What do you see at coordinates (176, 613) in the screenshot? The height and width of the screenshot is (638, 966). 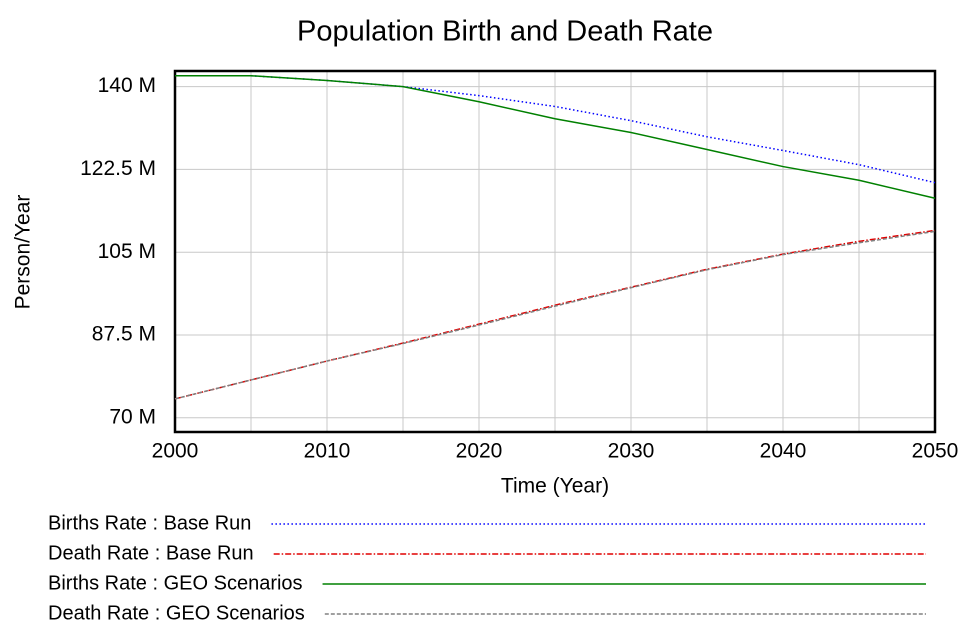 I see `legend-label: Death Rate : GEO Scenarios` at bounding box center [176, 613].